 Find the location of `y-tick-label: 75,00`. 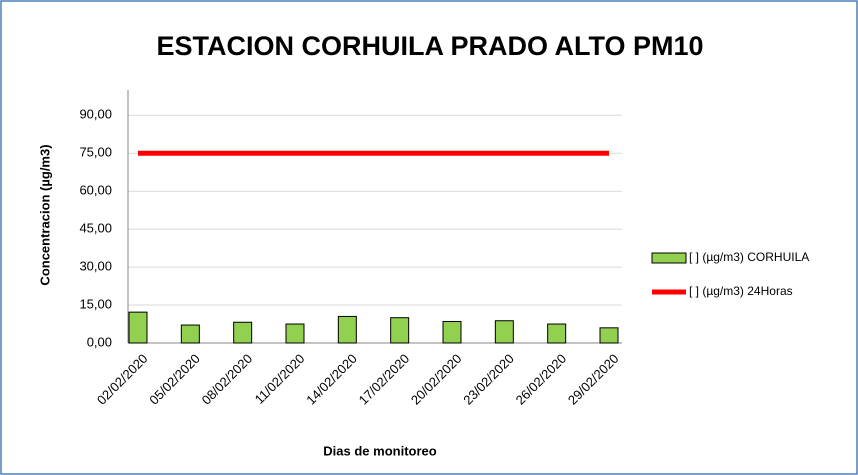

y-tick-label: 75,00 is located at coordinates (95, 152).